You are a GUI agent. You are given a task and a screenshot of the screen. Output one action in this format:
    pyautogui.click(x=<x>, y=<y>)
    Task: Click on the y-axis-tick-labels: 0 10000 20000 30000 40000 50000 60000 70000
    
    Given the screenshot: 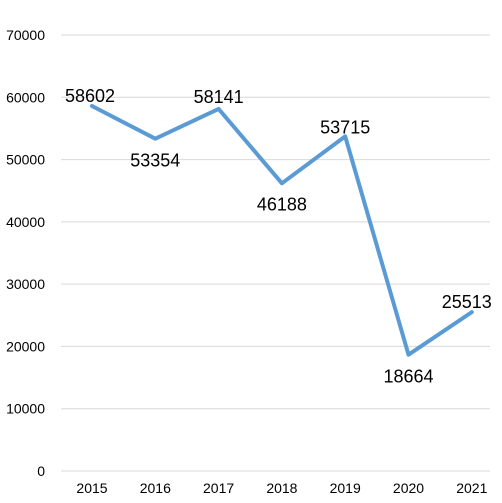 What is the action you would take?
    pyautogui.click(x=25, y=253)
    